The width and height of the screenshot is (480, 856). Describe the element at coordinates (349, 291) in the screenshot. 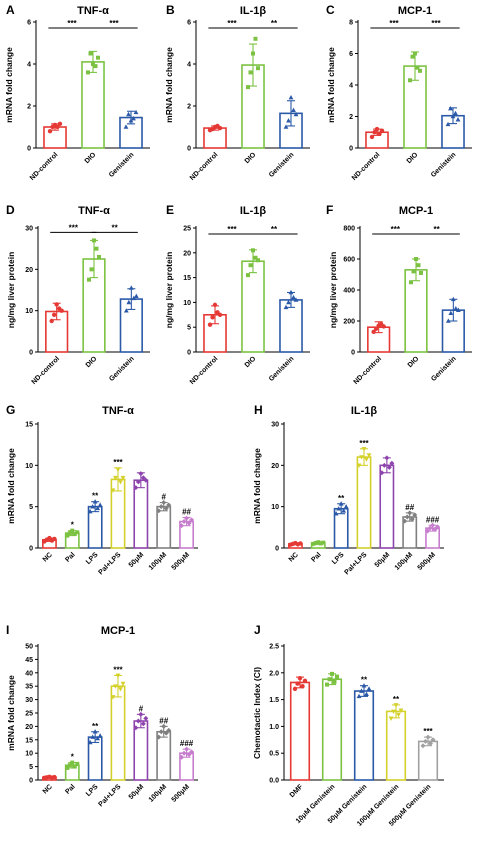

I see `y-tick-label: 400` at that location.